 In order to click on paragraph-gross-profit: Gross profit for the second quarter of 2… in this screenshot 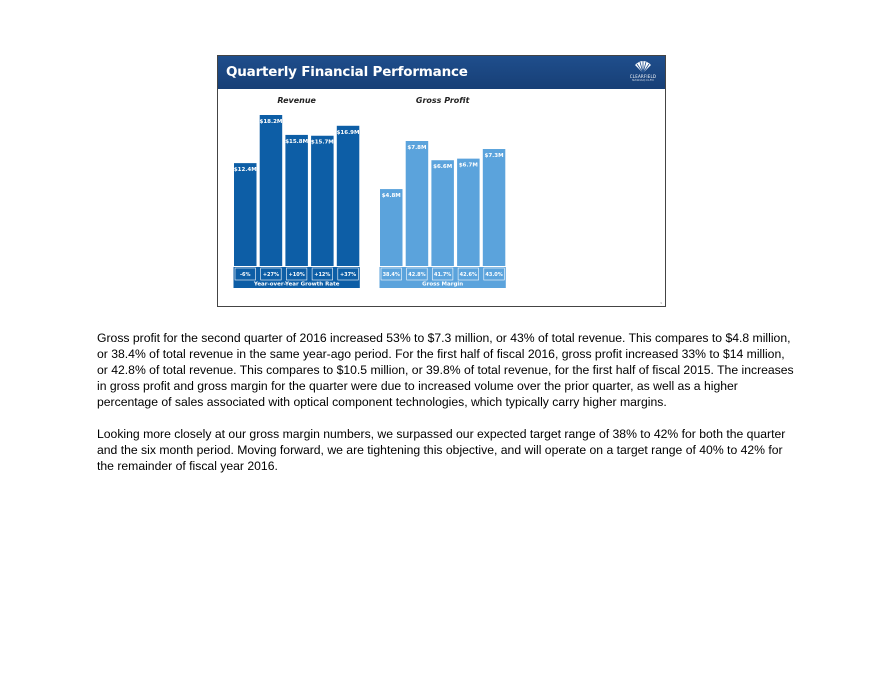, I will do `click(445, 370)`.